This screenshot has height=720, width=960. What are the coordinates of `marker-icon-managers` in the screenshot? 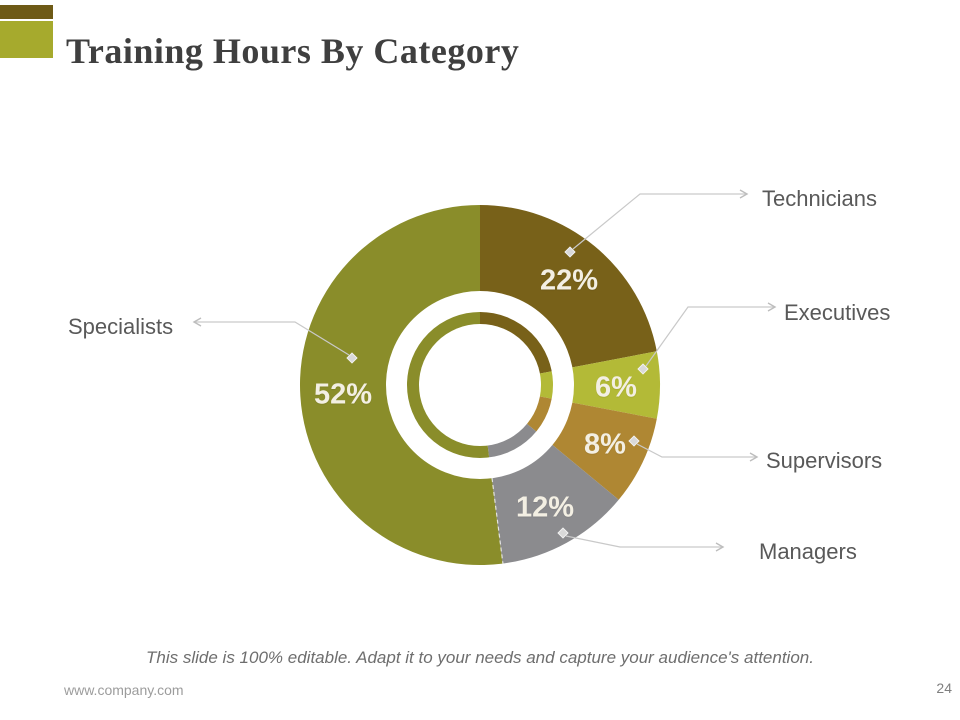 It's located at (563, 533).